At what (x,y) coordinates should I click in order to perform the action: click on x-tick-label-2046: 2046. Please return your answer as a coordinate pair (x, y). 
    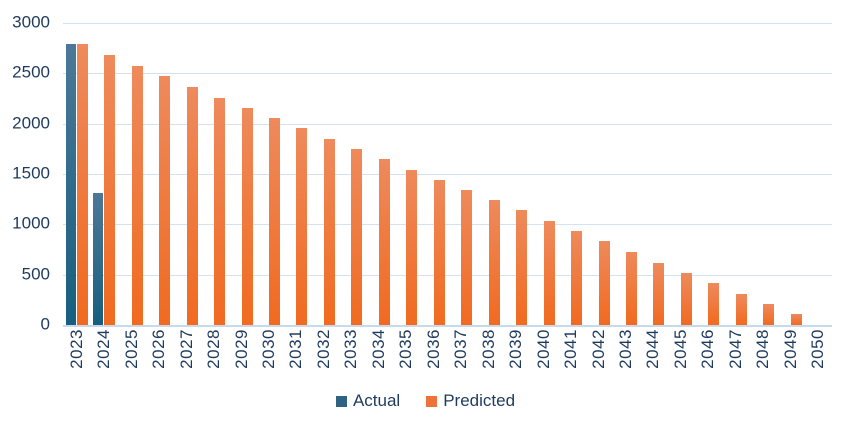
    Looking at the image, I should click on (708, 349).